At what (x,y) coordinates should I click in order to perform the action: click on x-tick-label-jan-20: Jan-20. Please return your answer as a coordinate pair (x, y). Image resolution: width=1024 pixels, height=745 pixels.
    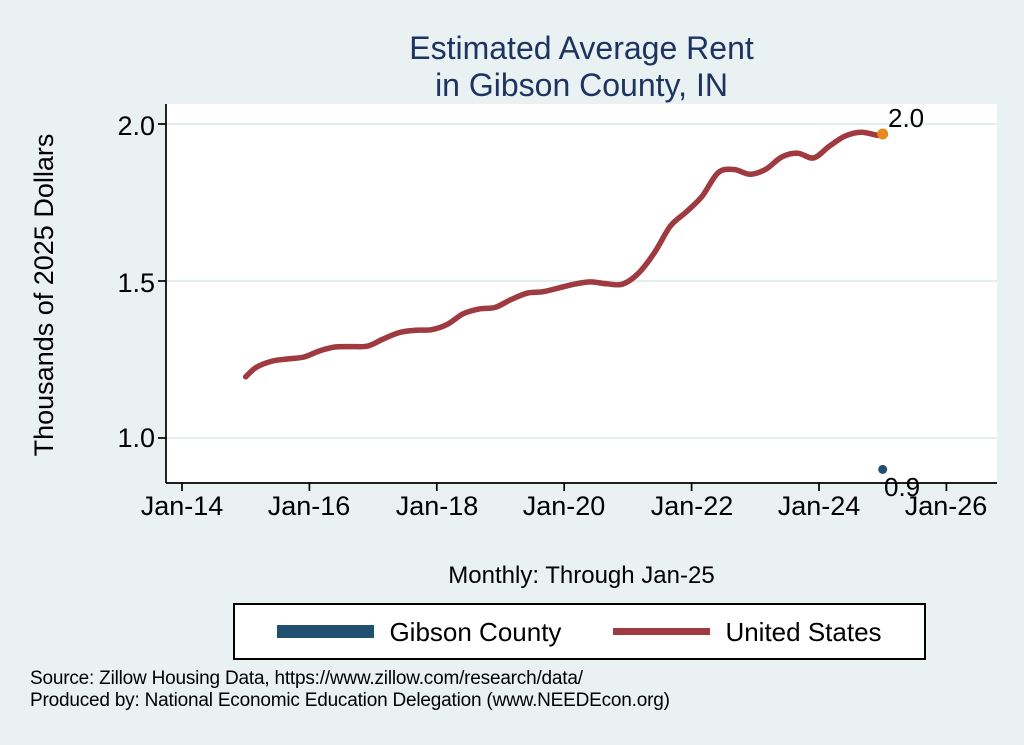
    Looking at the image, I should click on (564, 506).